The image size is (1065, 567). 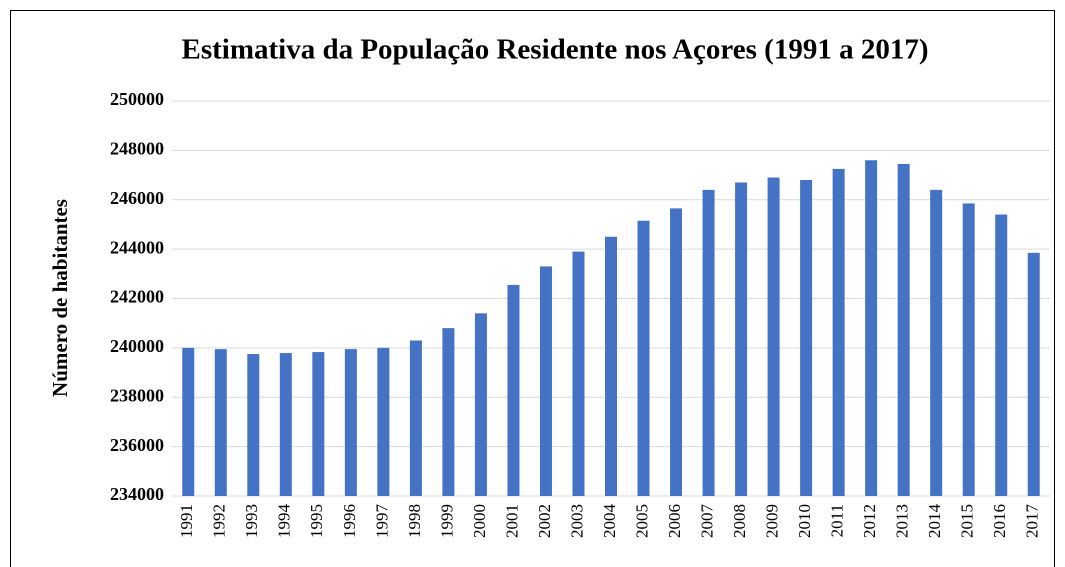 What do you see at coordinates (869, 521) in the screenshot?
I see `x-tick-label: 2012` at bounding box center [869, 521].